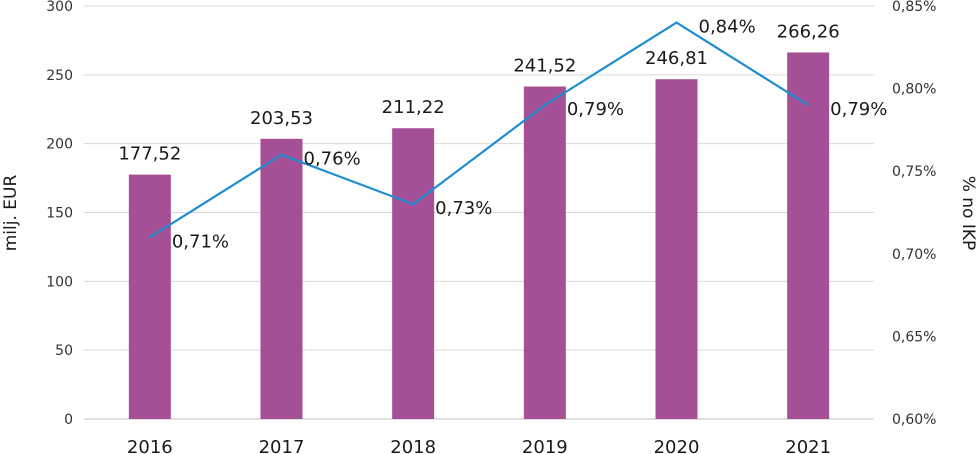  What do you see at coordinates (676, 58) in the screenshot?
I see `bar-value-label: 246,81` at bounding box center [676, 58].